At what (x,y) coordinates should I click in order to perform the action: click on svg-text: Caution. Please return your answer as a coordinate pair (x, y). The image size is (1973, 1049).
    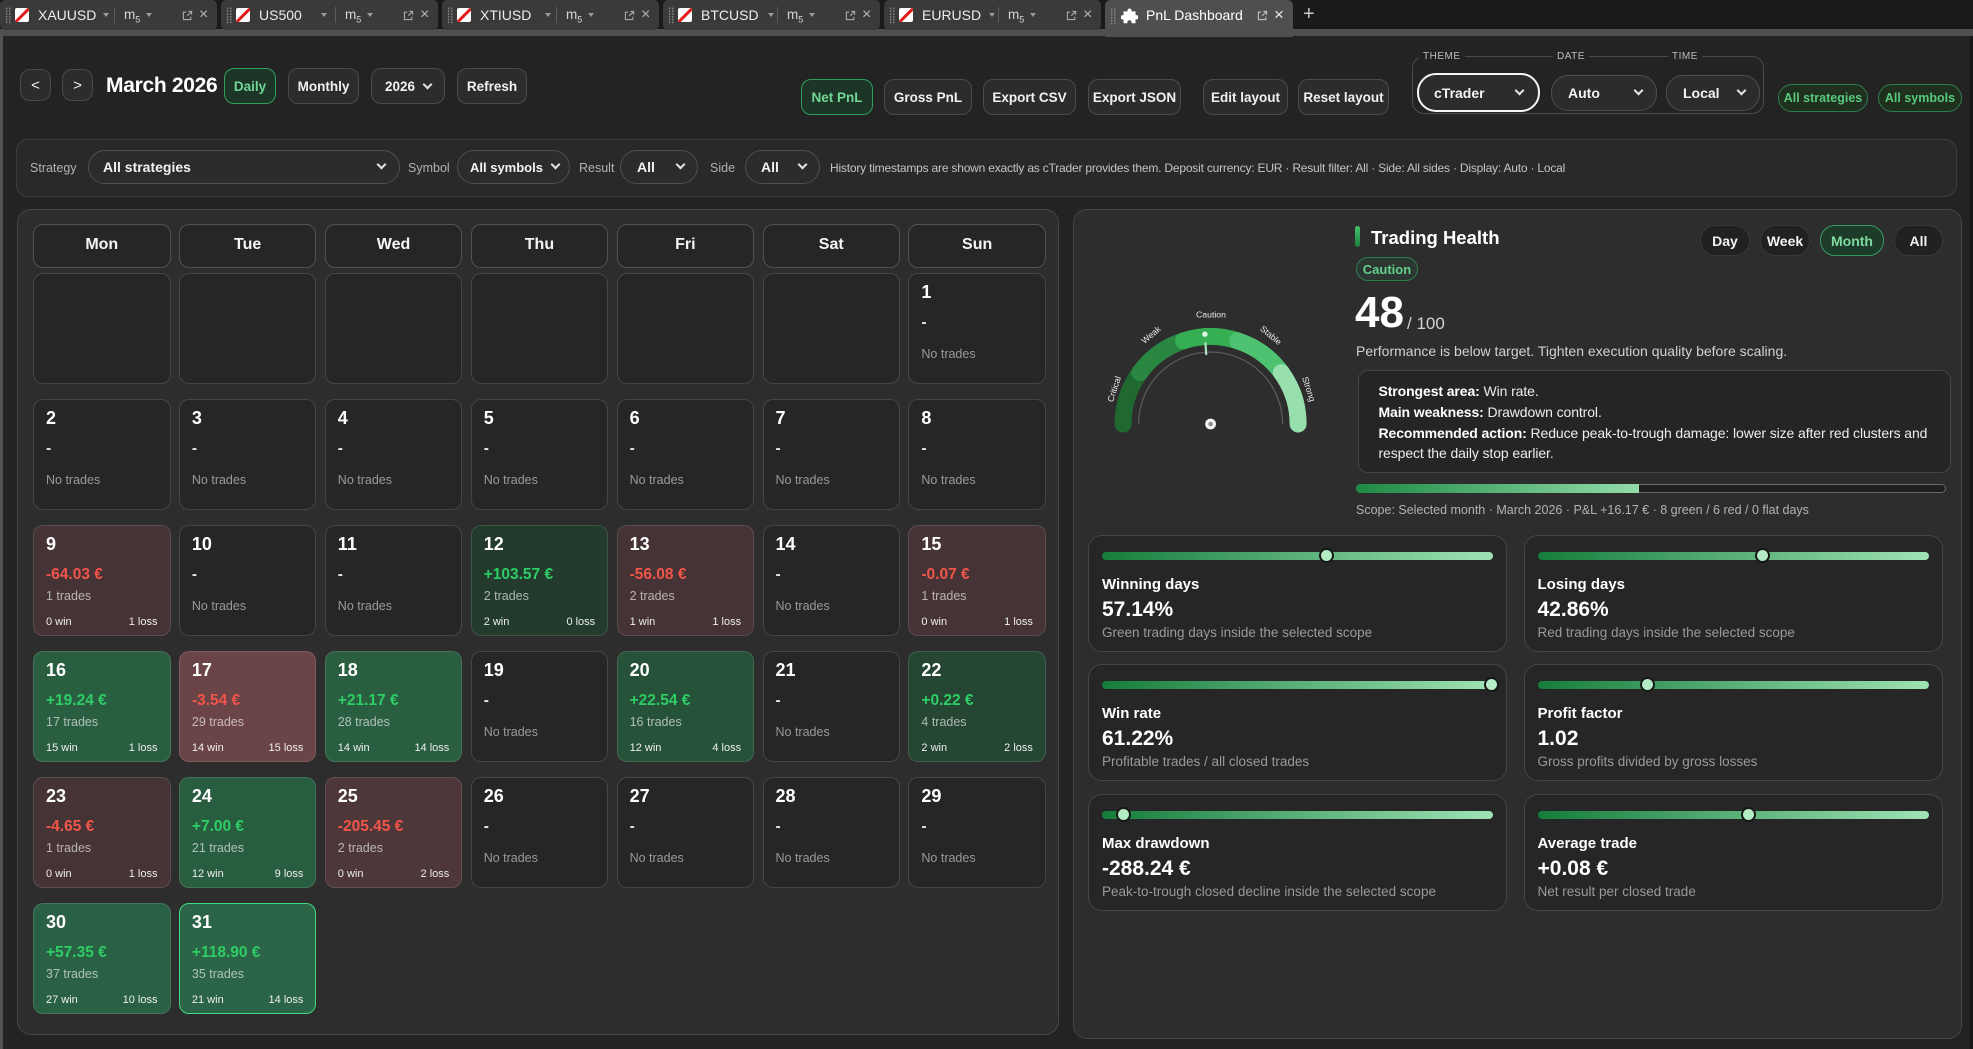
    Looking at the image, I should click on (1211, 315).